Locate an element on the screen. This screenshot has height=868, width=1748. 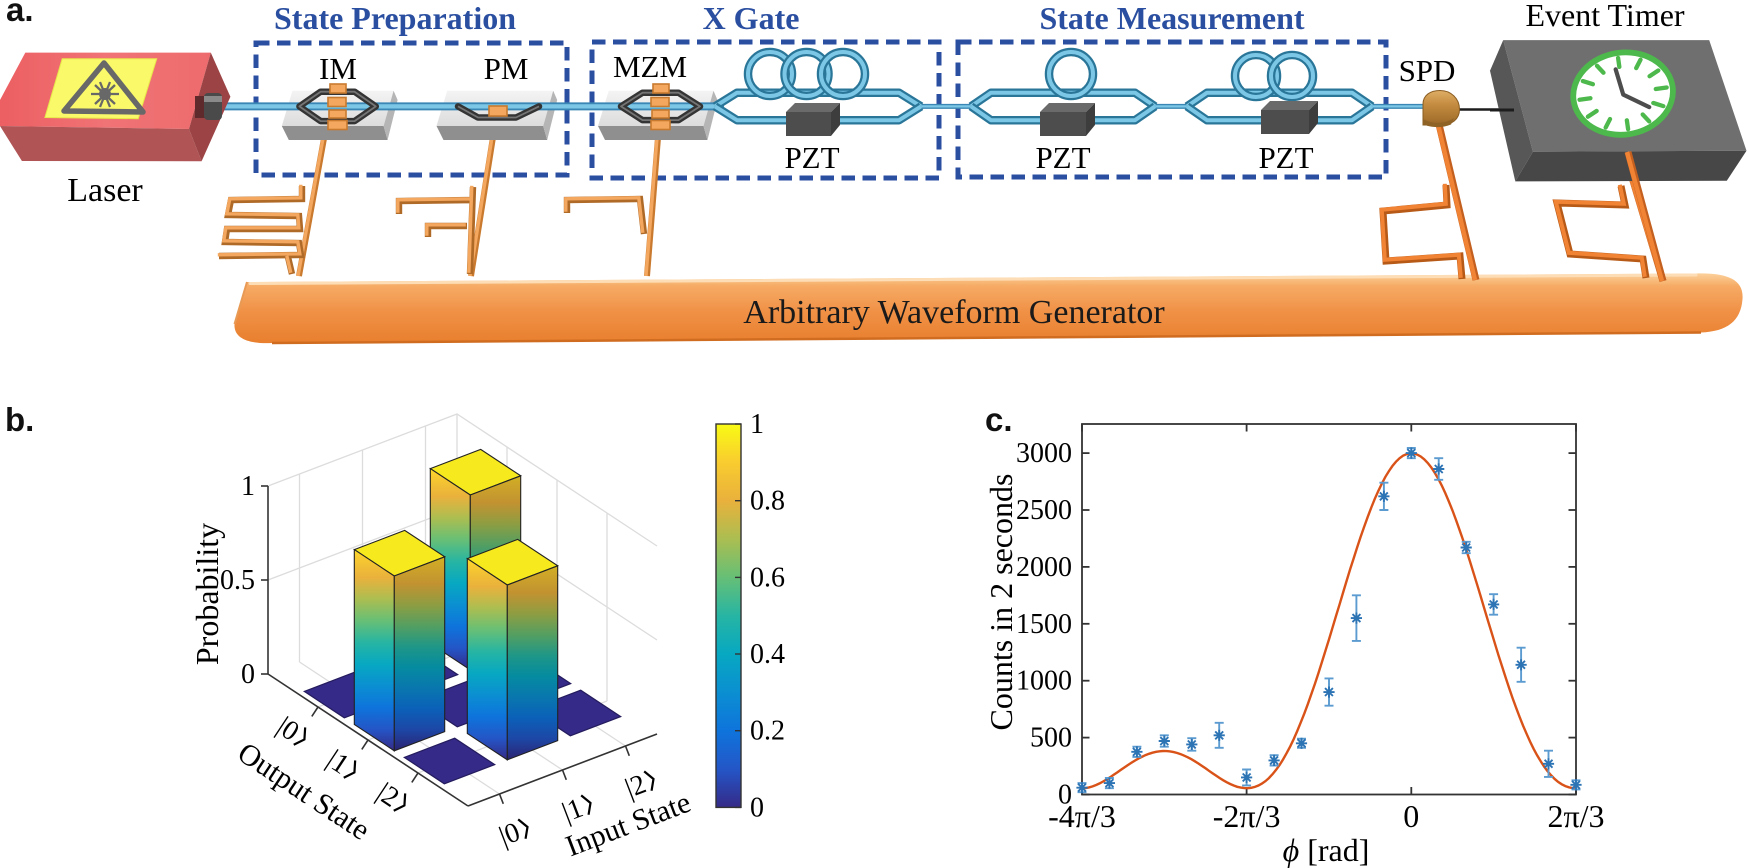
svg-text: 500 is located at coordinates (1051, 738).